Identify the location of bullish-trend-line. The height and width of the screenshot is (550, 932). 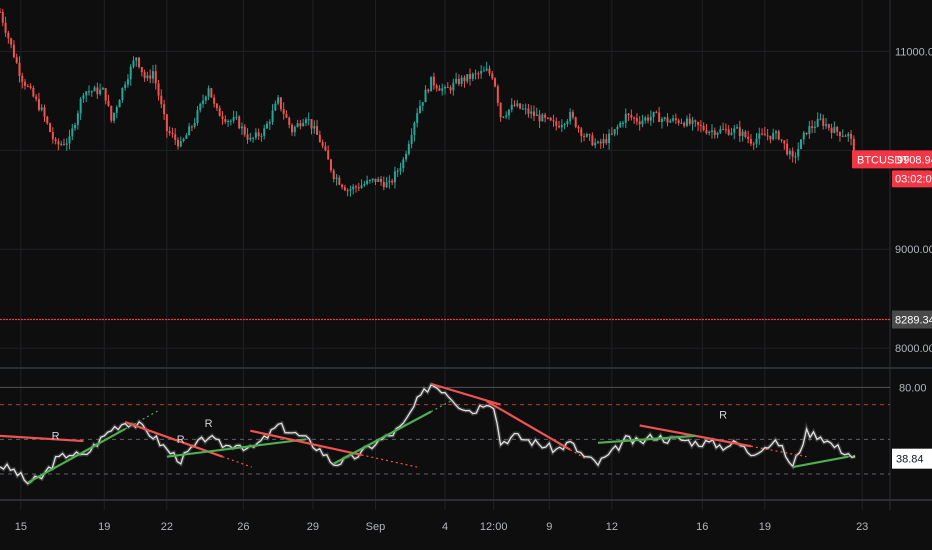
(236, 448).